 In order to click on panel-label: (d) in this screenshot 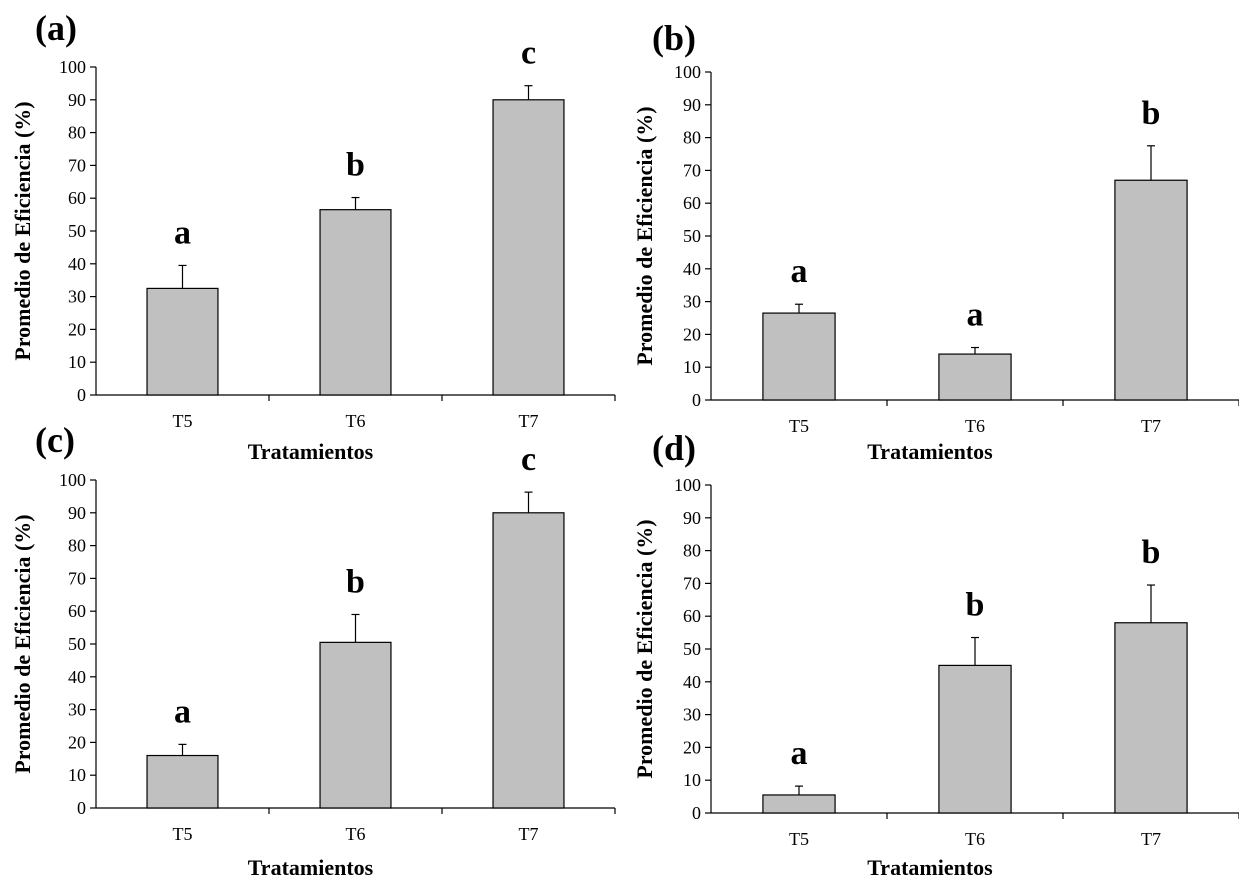, I will do `click(674, 448)`.